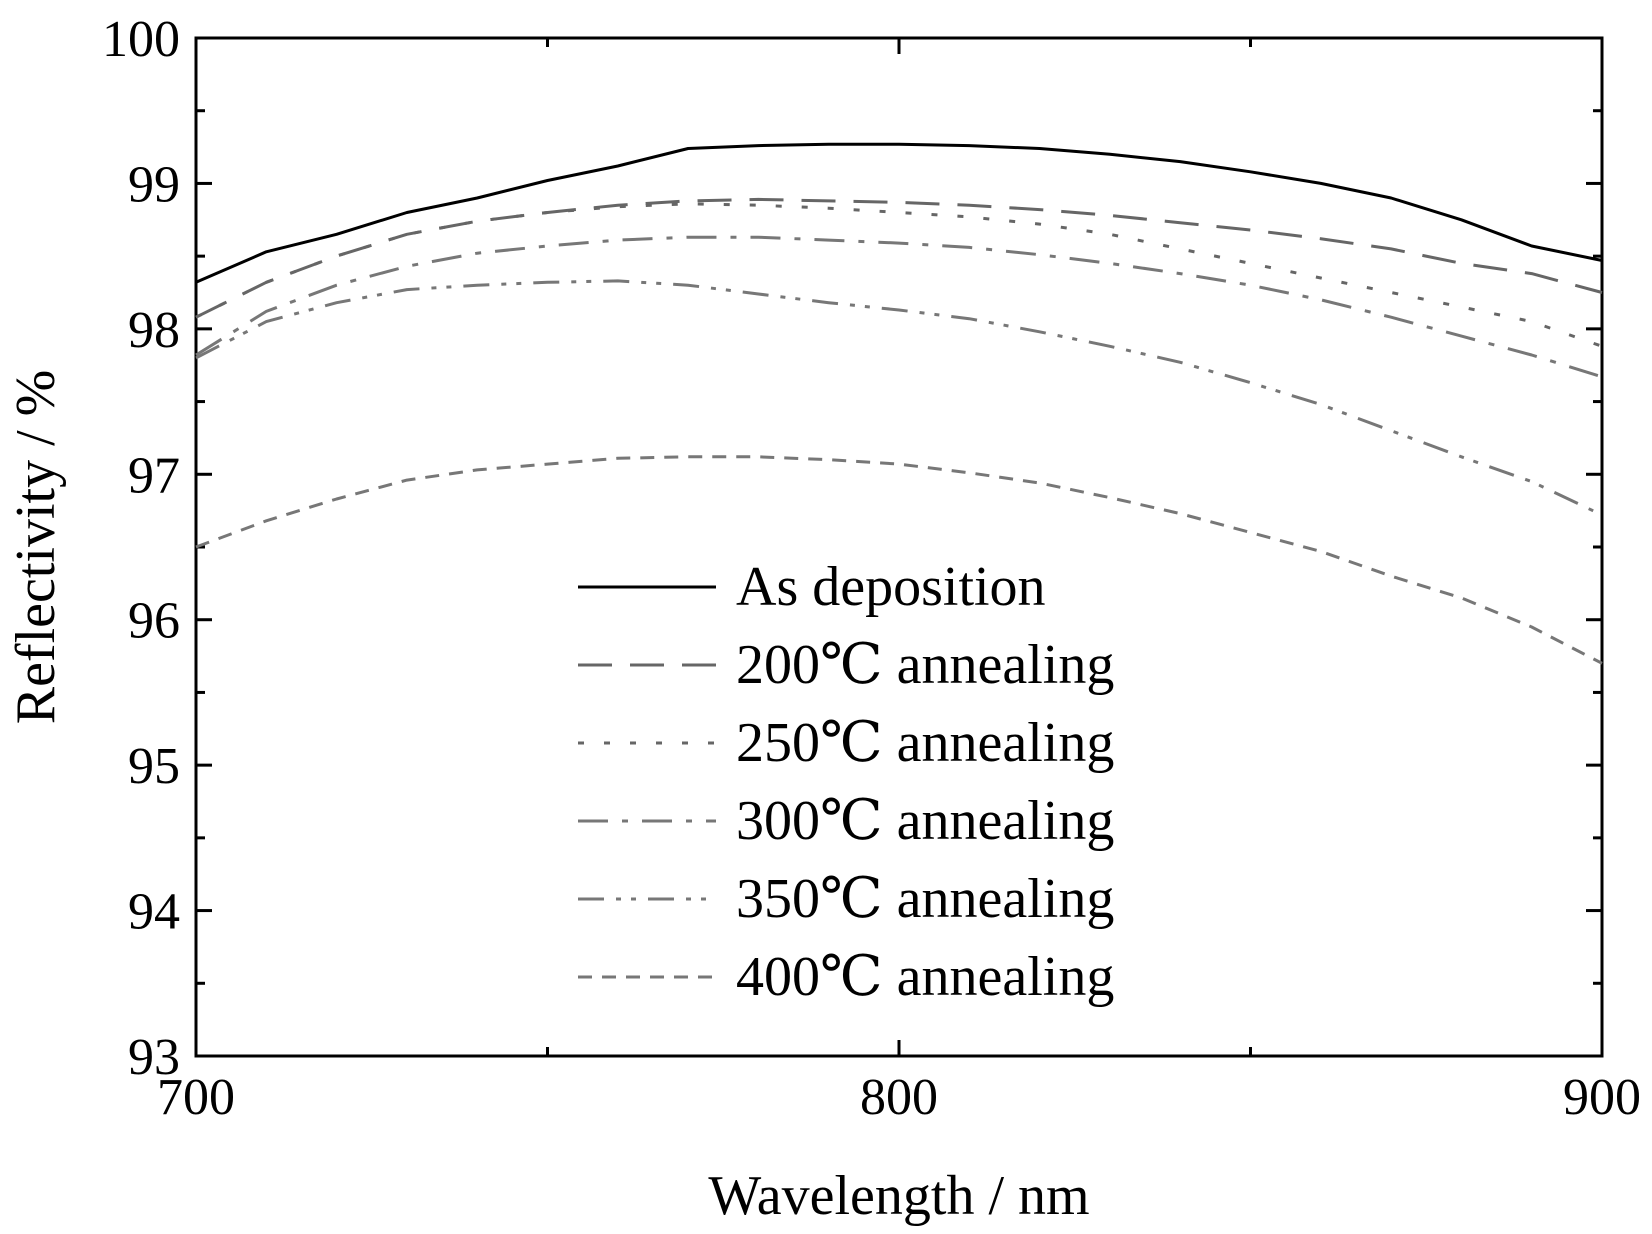  Describe the element at coordinates (925, 821) in the screenshot. I see `legend-label-3: 300℃ annealing` at that location.